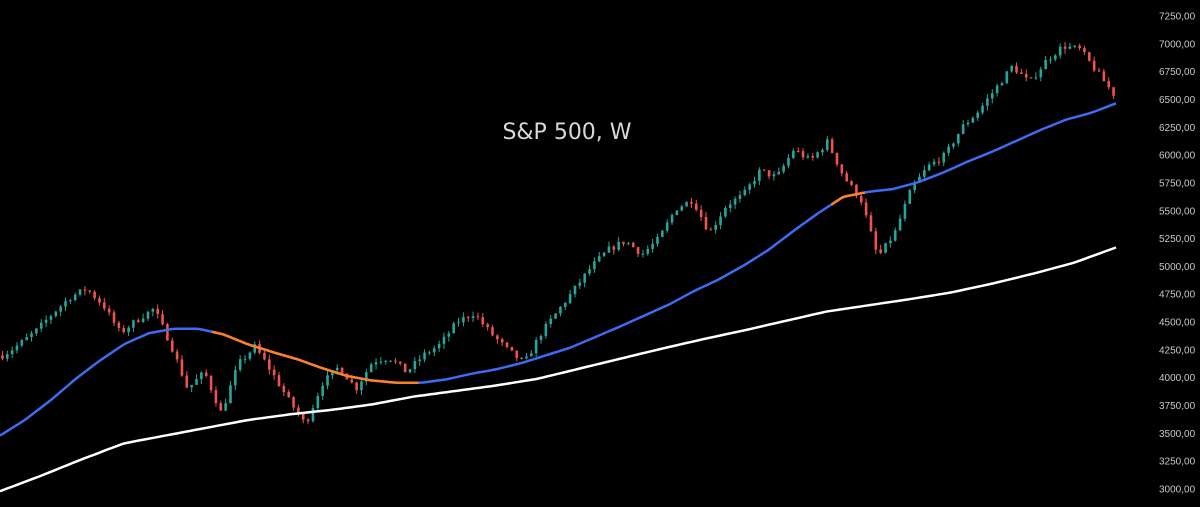 This screenshot has height=507, width=1200. What do you see at coordinates (1177, 406) in the screenshot?
I see `y-tick-label: 3750,00` at bounding box center [1177, 406].